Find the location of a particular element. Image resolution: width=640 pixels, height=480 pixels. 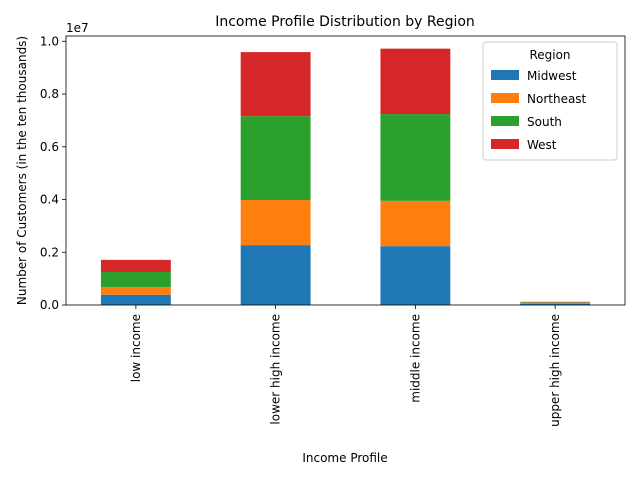

y-tick-label: 0.2 is located at coordinates (49, 252).